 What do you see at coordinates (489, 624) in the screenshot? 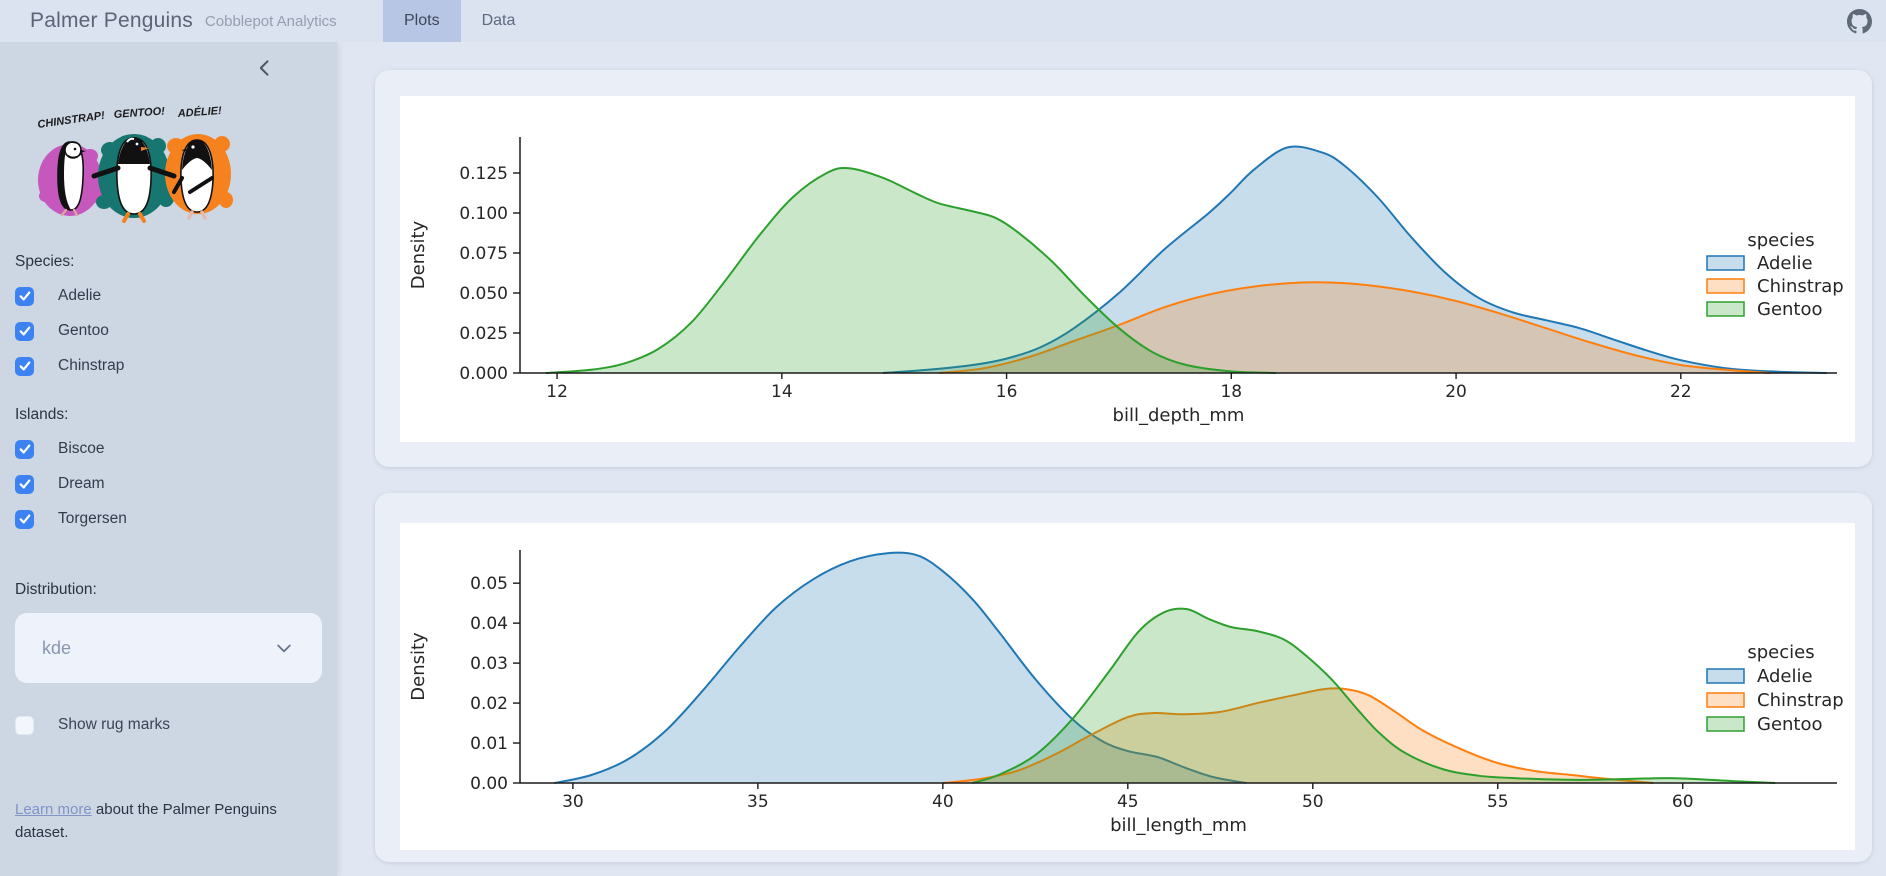
I see `y-tick-label: 0.04` at bounding box center [489, 624].